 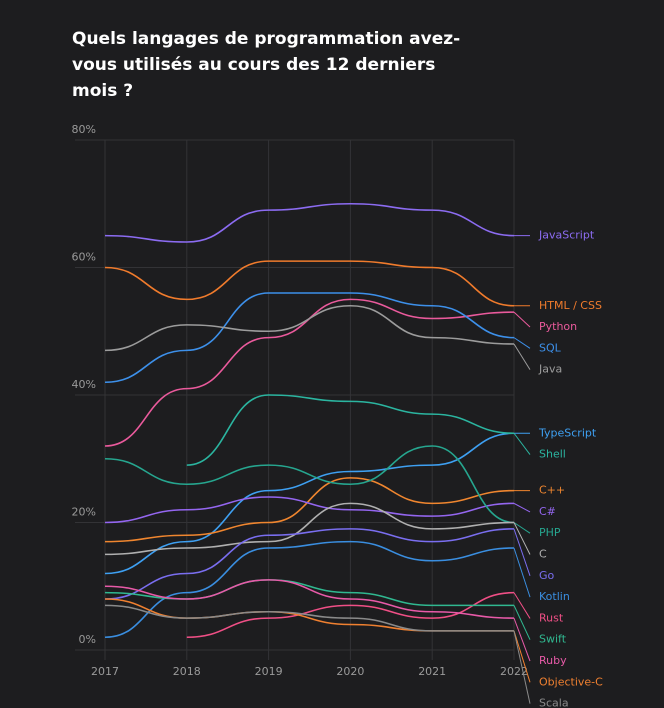 What do you see at coordinates (567, 432) in the screenshot?
I see `legend-label: TypeScript` at bounding box center [567, 432].